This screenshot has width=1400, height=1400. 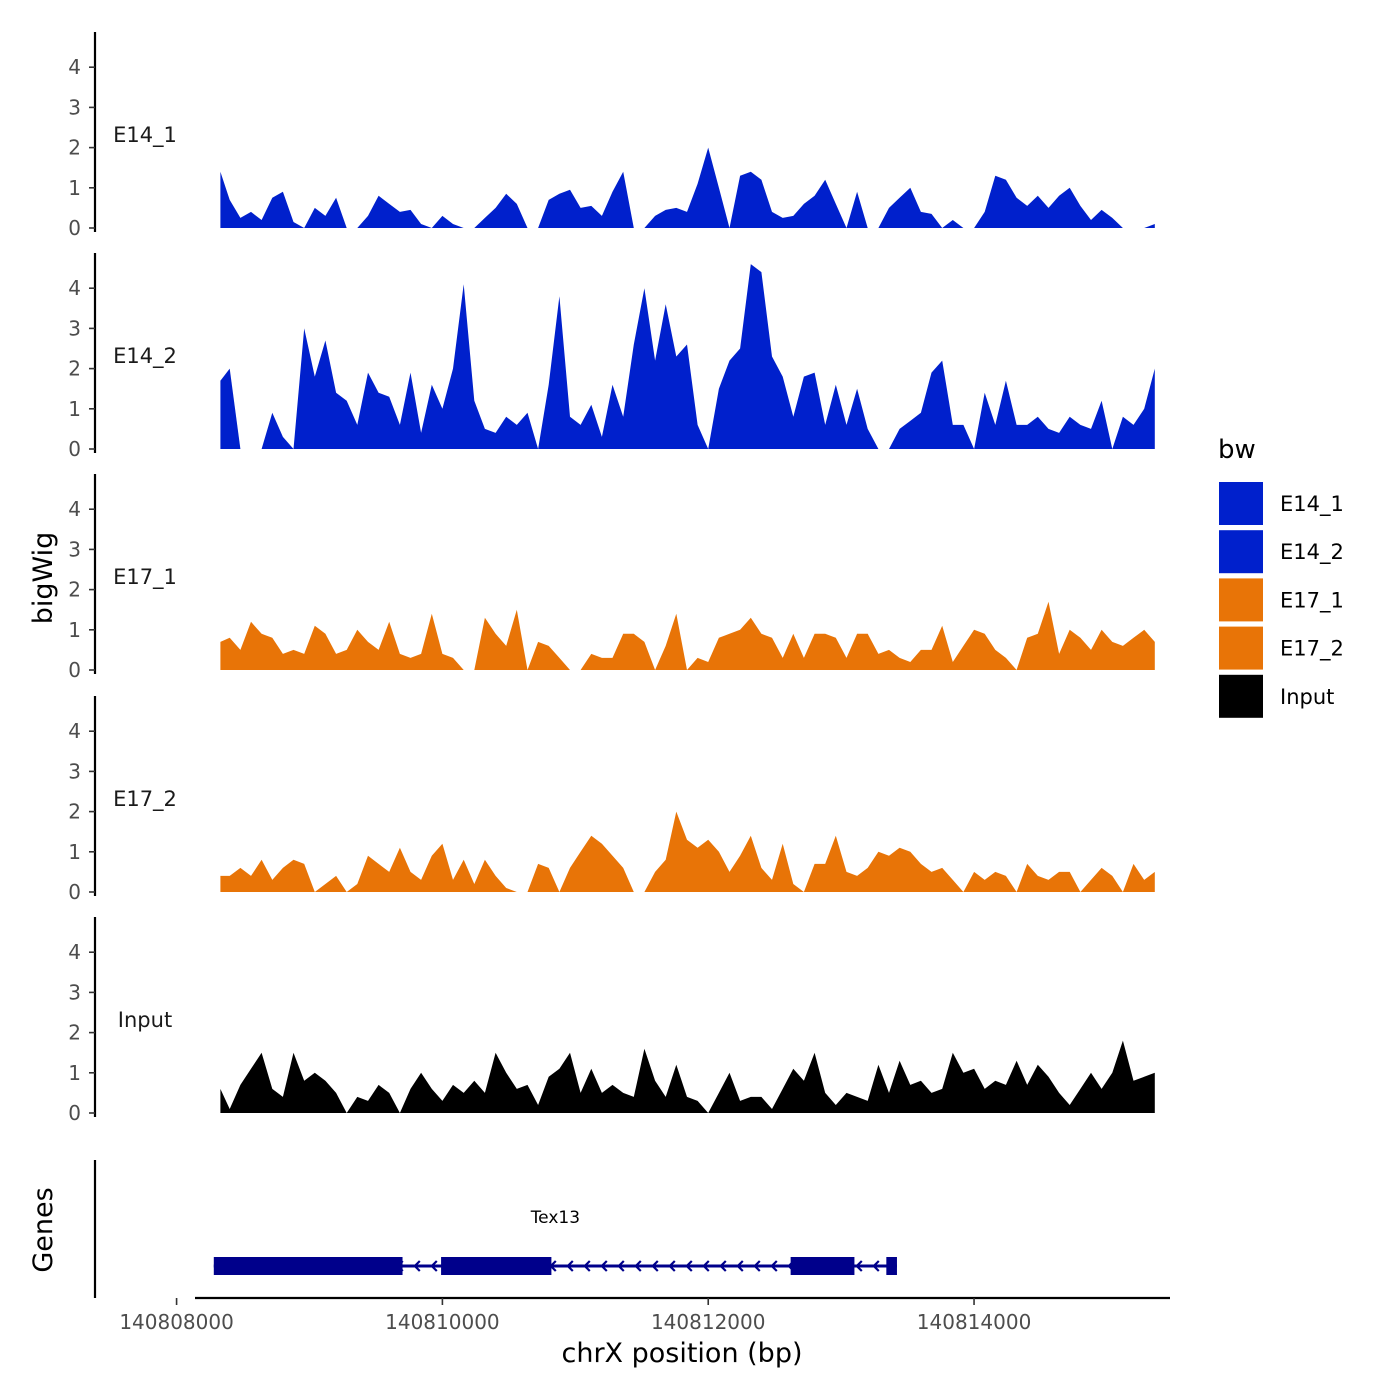 What do you see at coordinates (145, 799) in the screenshot?
I see `track-label: E17_2` at bounding box center [145, 799].